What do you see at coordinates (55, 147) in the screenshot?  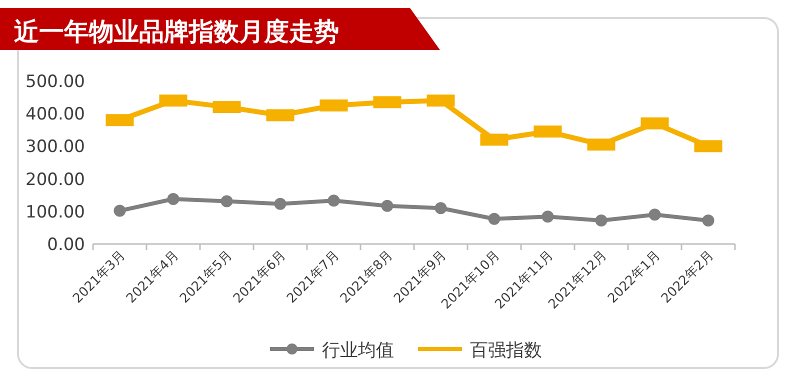 I see `y-tick-label: 300.00` at bounding box center [55, 147].